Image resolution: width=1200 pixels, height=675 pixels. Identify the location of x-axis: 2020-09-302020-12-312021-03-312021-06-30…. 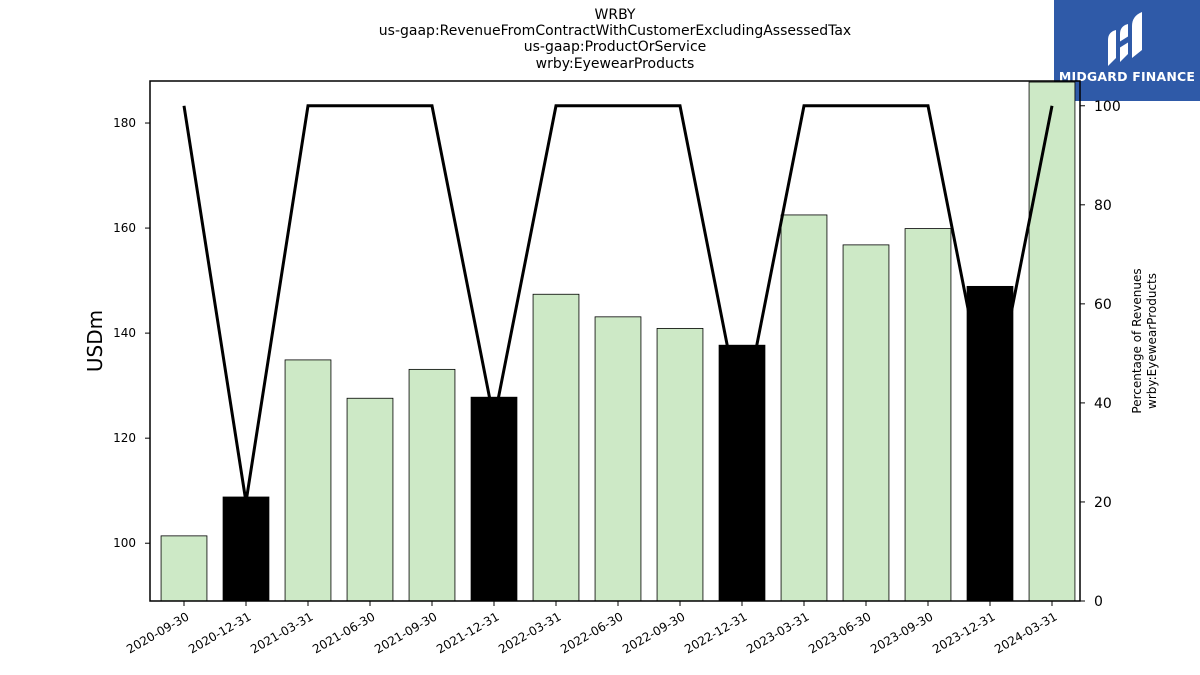
(592, 628).